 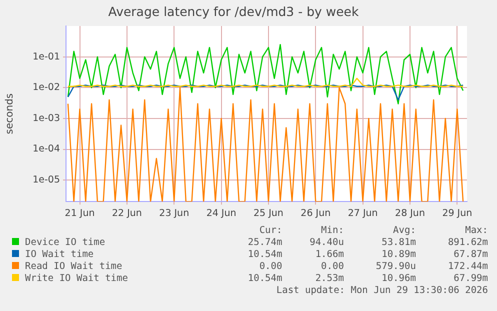 I want to click on text: 172.44m, so click(x=467, y=266).